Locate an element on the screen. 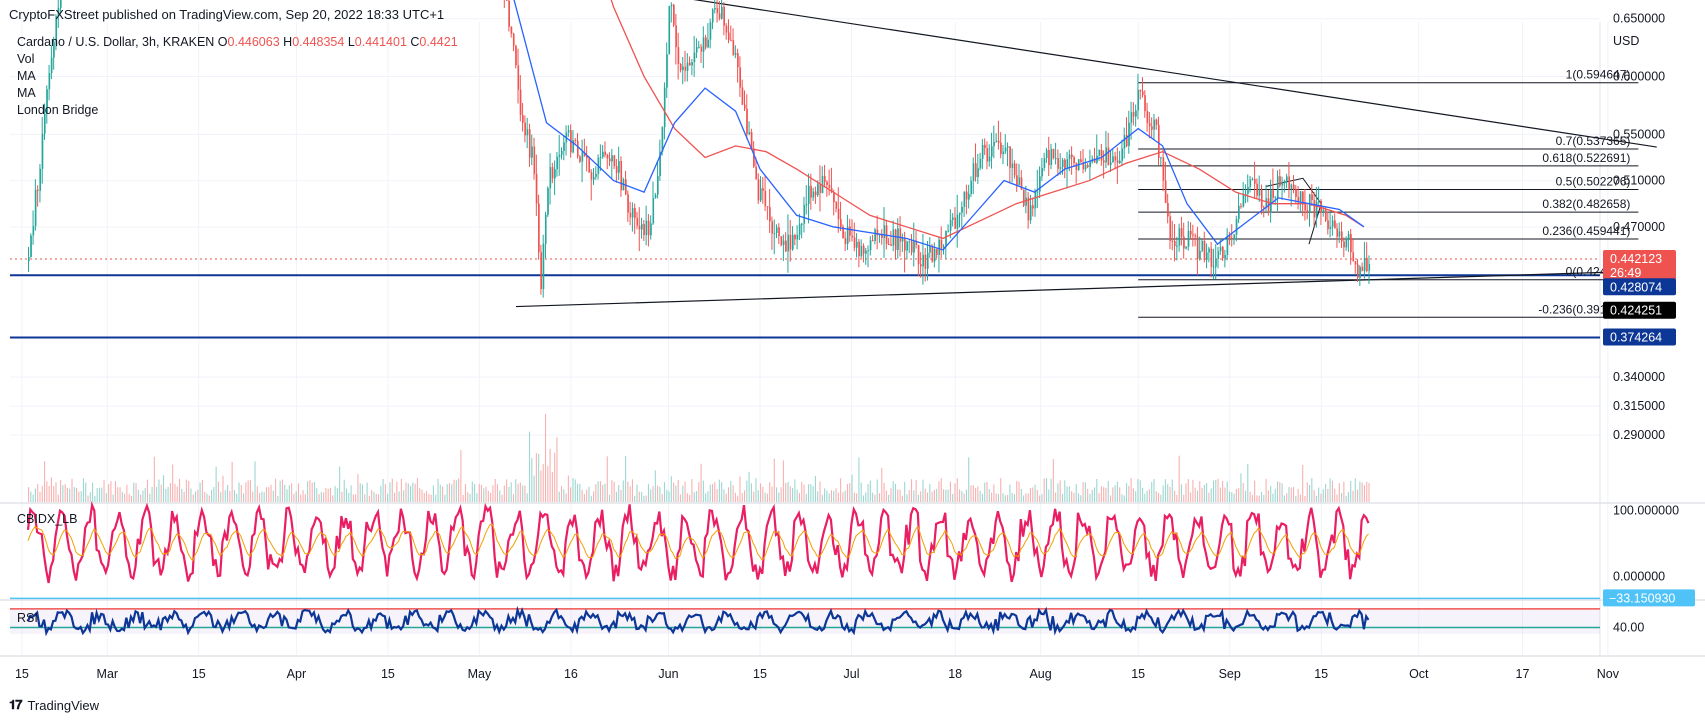 Image resolution: width=1705 pixels, height=722 pixels. tradingview-logo-icon: 𝟏𝟕 is located at coordinates (16, 704).